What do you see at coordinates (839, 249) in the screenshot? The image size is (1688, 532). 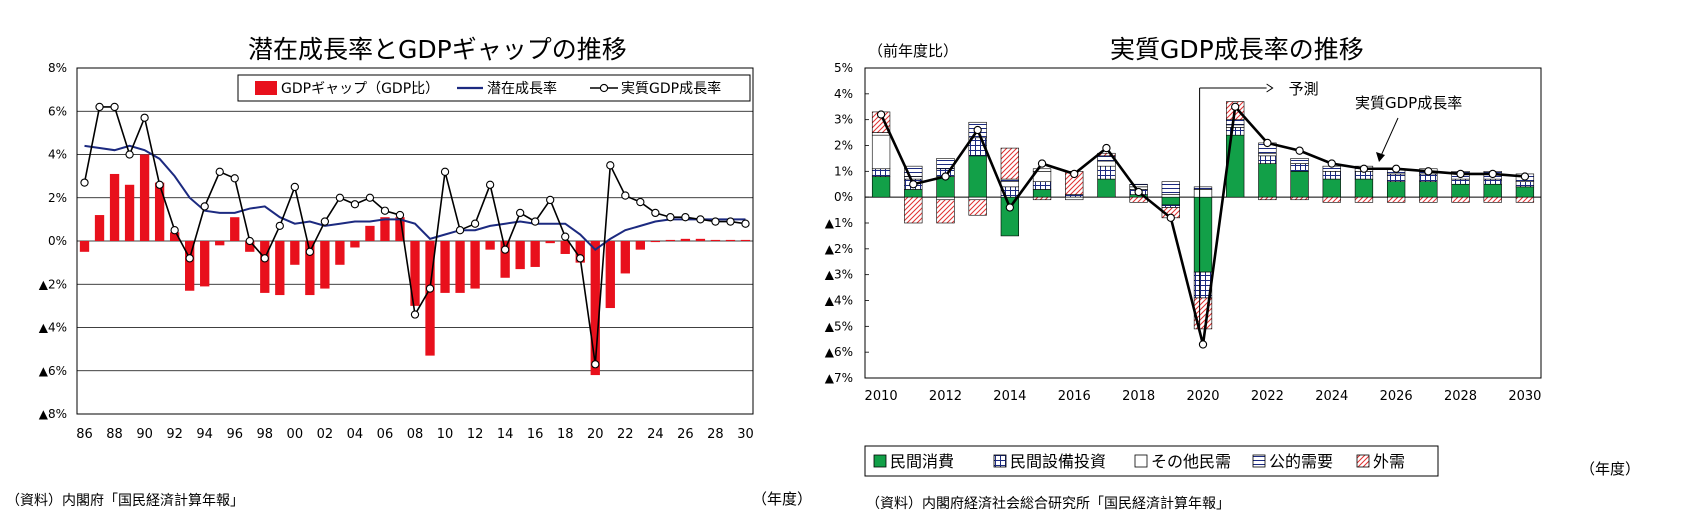 I see `y-tick-label: ▲2%` at bounding box center [839, 249].